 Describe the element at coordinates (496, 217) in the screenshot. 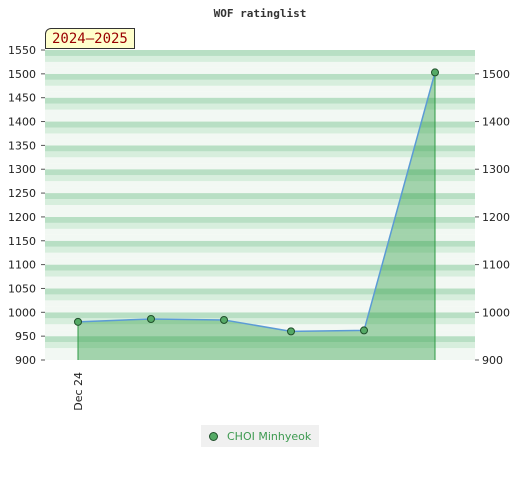

I see `right-tick-label: 1200` at that location.